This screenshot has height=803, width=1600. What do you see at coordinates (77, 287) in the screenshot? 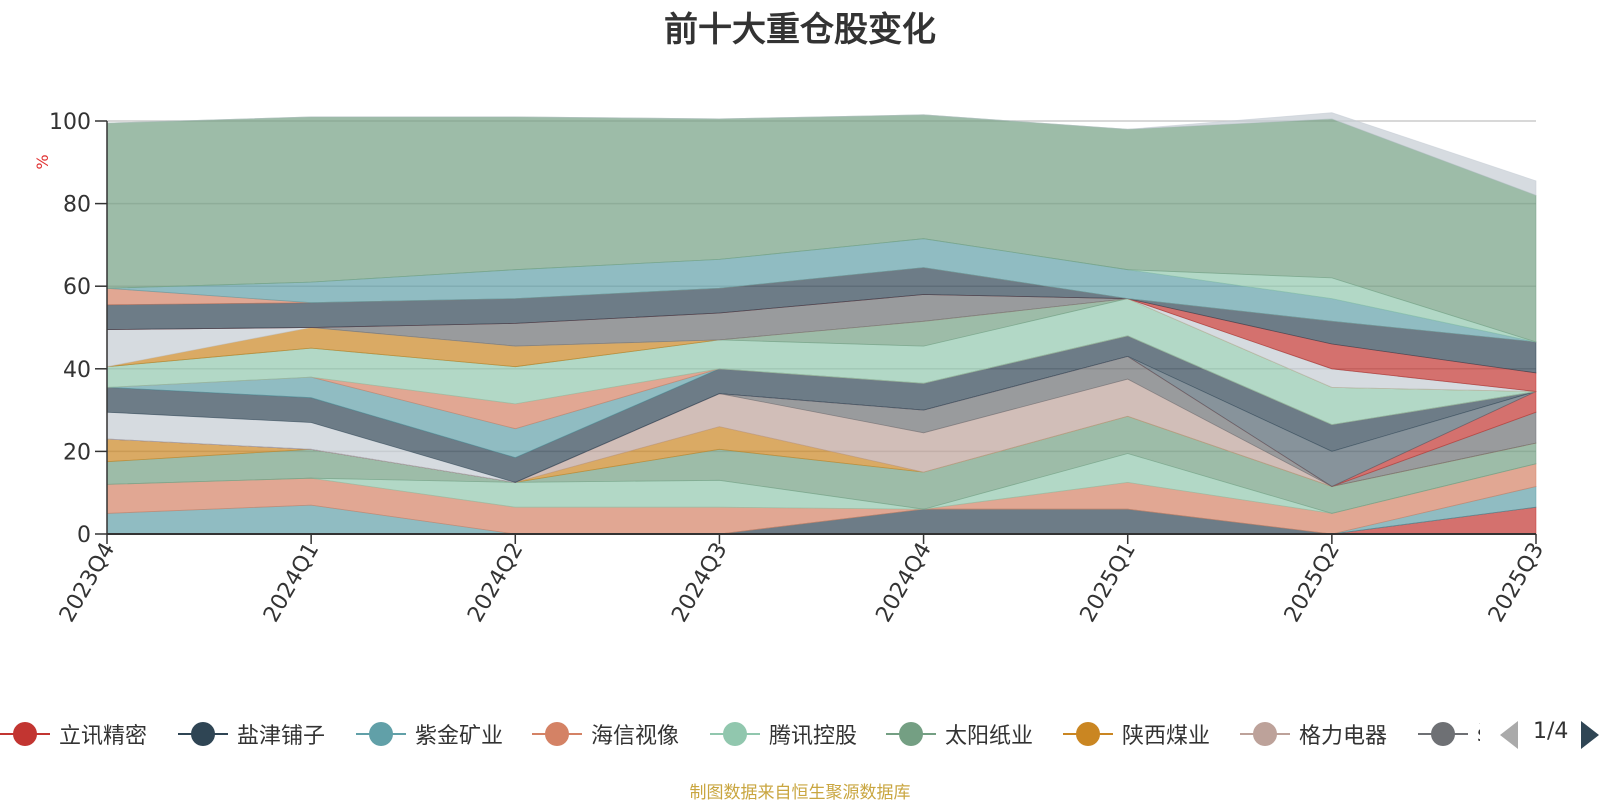
I see `y-tick-label: 60` at bounding box center [77, 287].